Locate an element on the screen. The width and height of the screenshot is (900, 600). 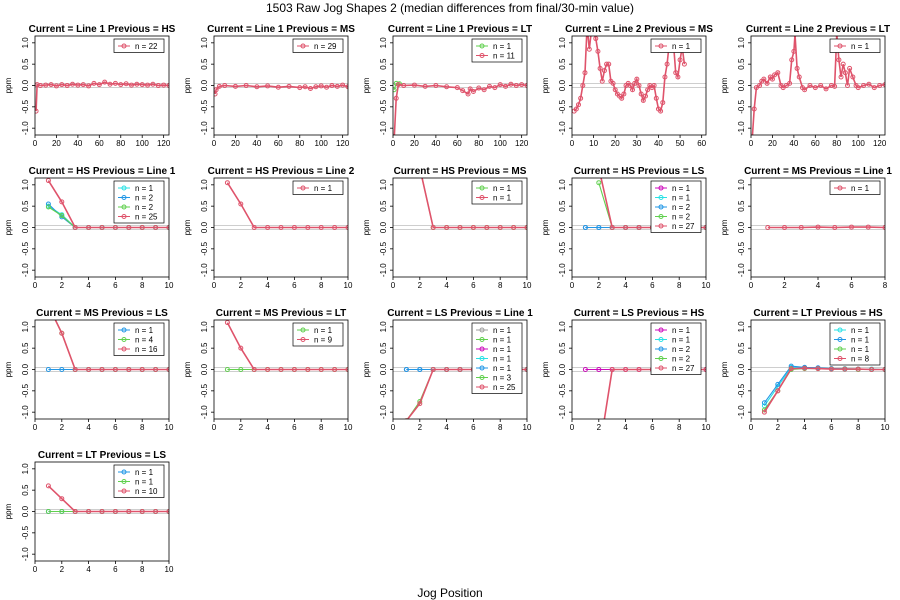
series-line is located at coordinates (824, 389).